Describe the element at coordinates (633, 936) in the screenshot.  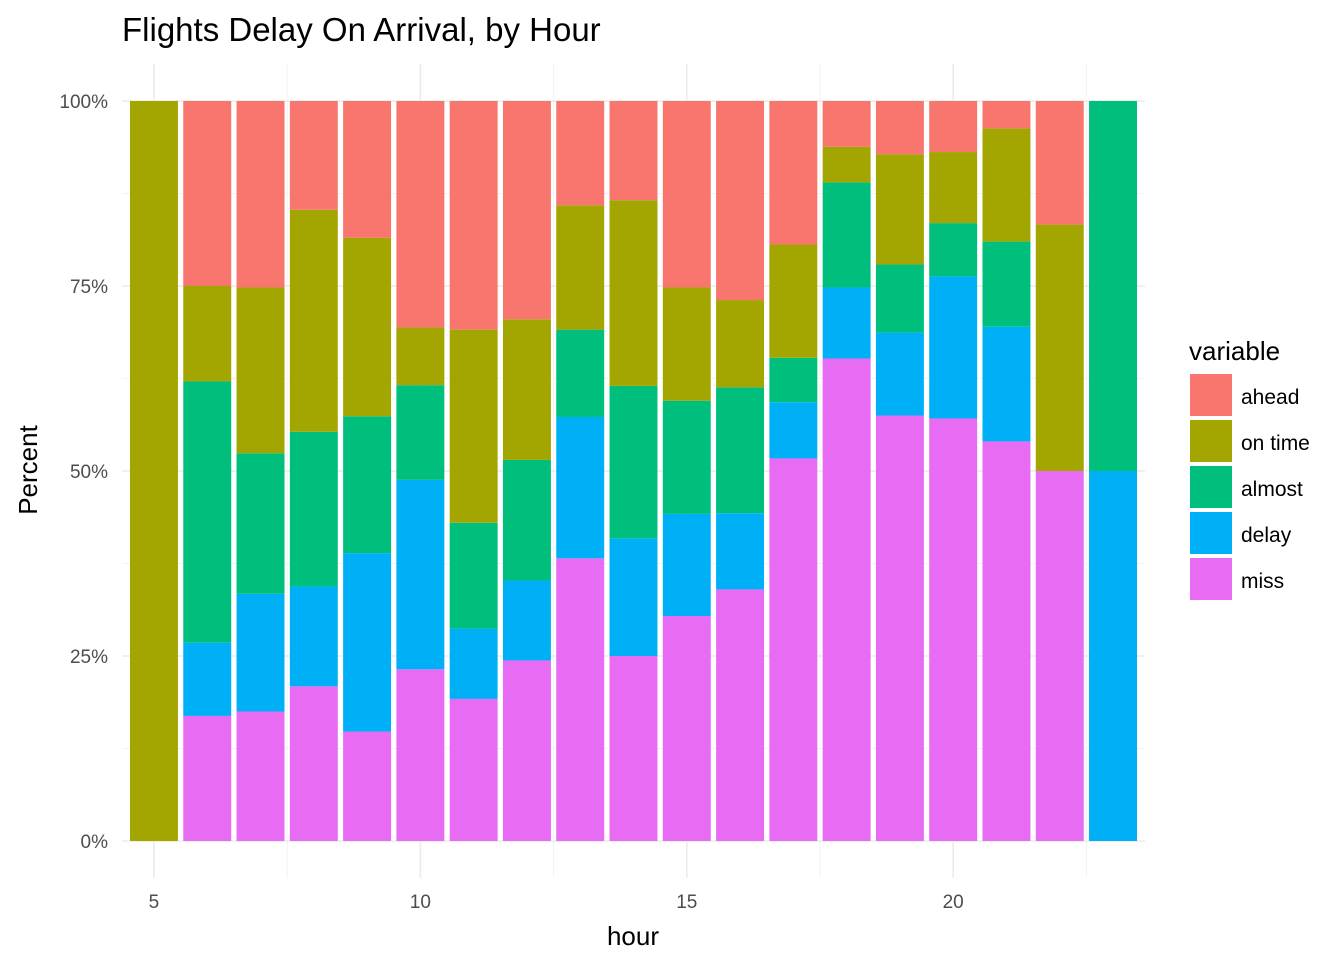
I see `x-axis-title: hour` at that location.